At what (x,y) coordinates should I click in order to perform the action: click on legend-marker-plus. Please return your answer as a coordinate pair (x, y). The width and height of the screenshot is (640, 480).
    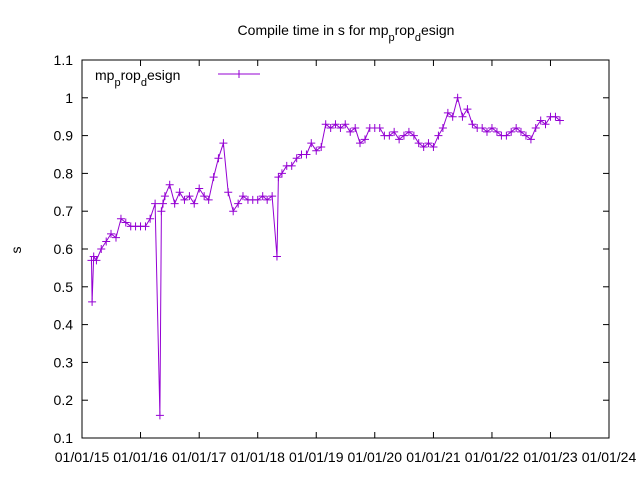
    Looking at the image, I should click on (239, 74).